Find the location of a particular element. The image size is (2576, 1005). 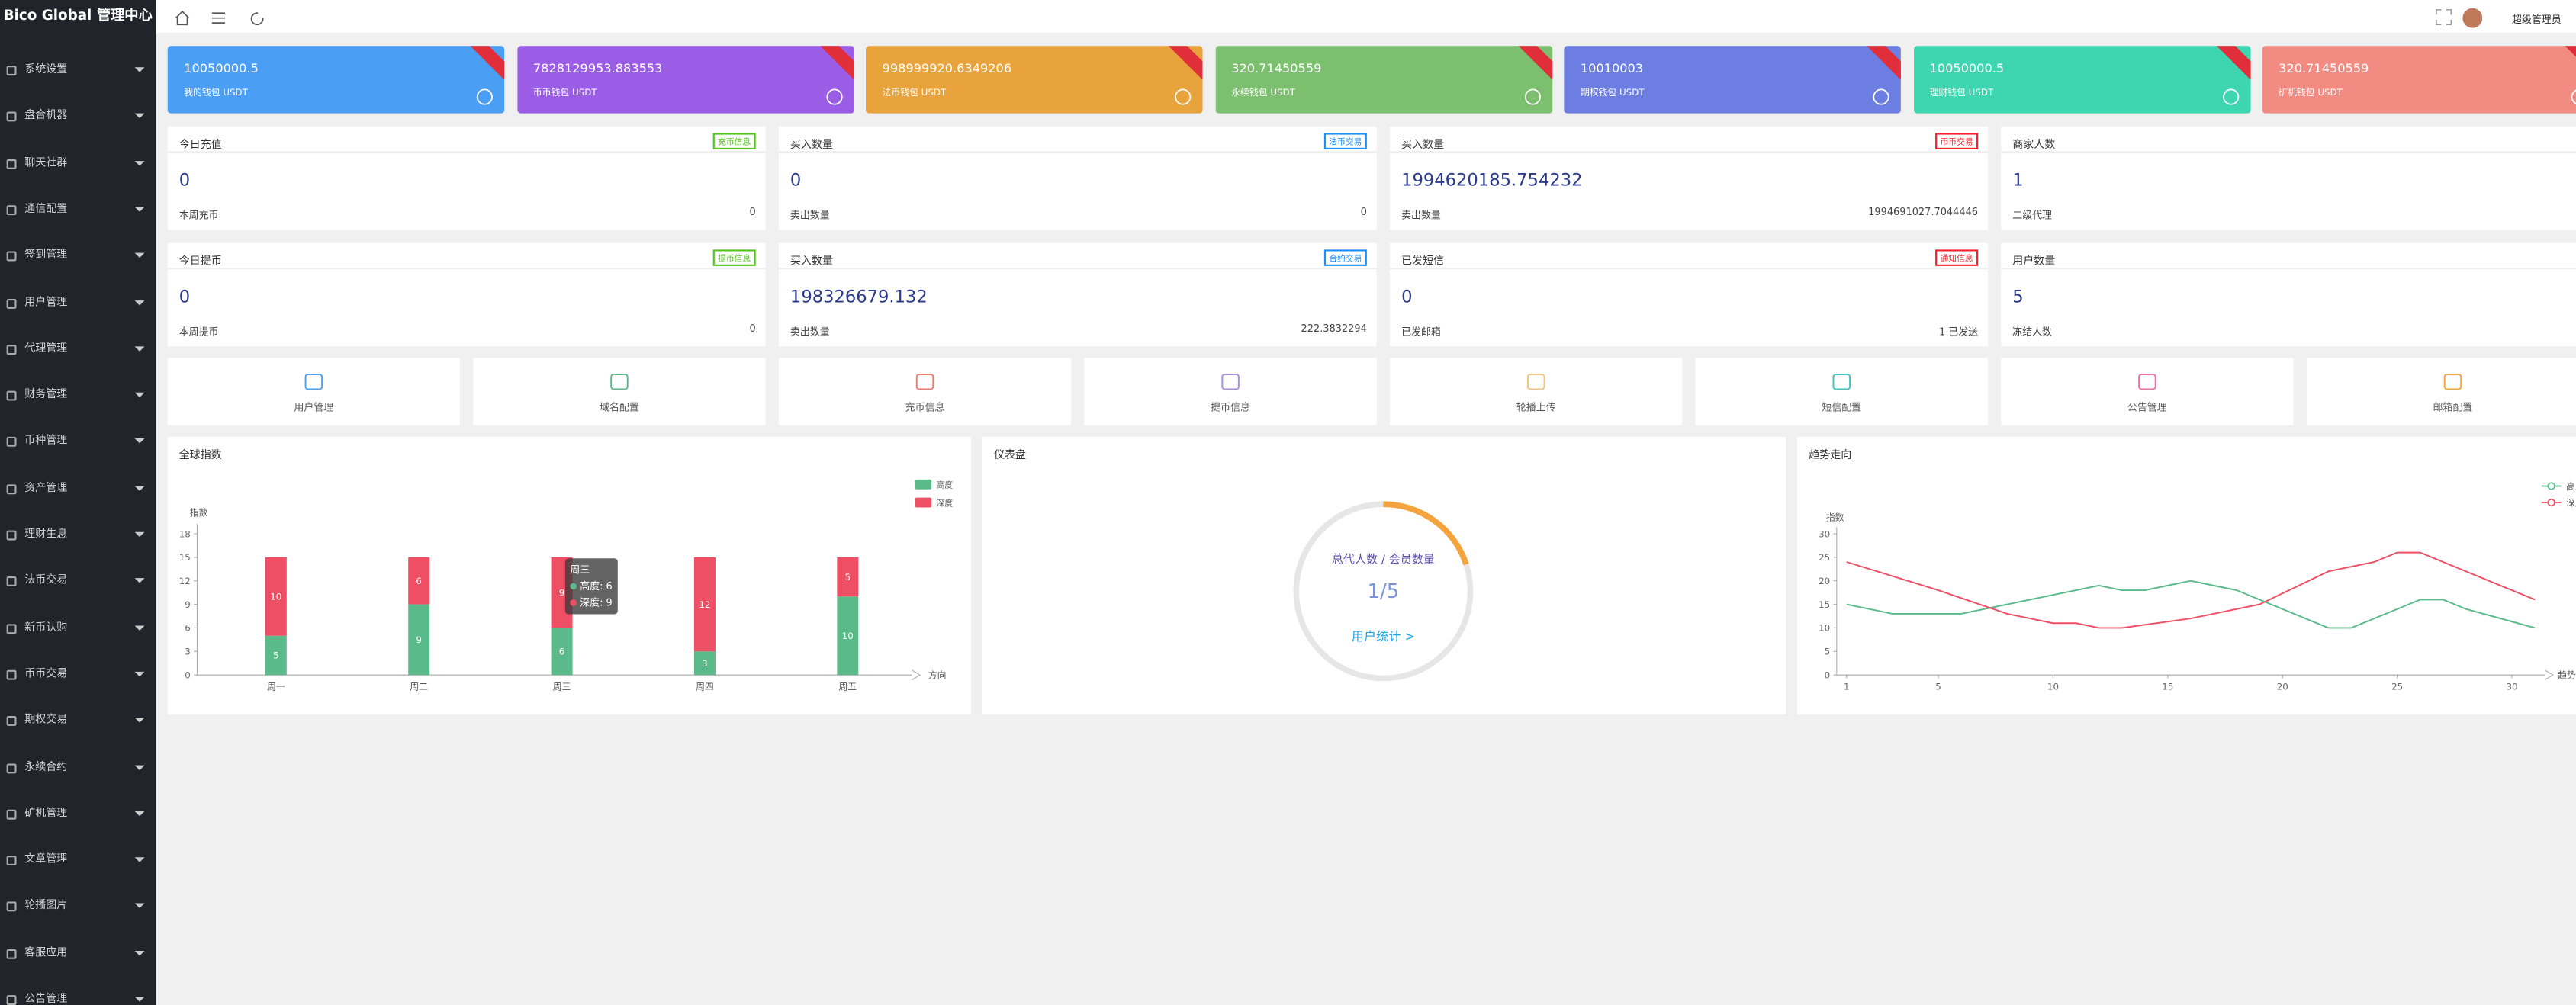

stat-tag: 合约交易 is located at coordinates (1345, 258).